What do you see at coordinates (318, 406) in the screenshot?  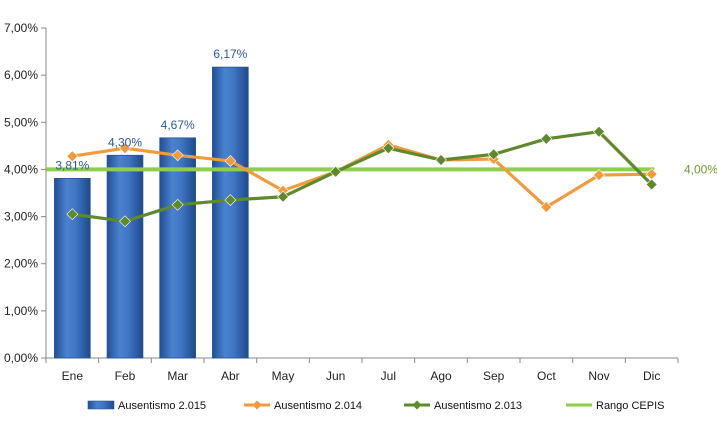 I see `legend-label: Ausentismo 2.014` at bounding box center [318, 406].